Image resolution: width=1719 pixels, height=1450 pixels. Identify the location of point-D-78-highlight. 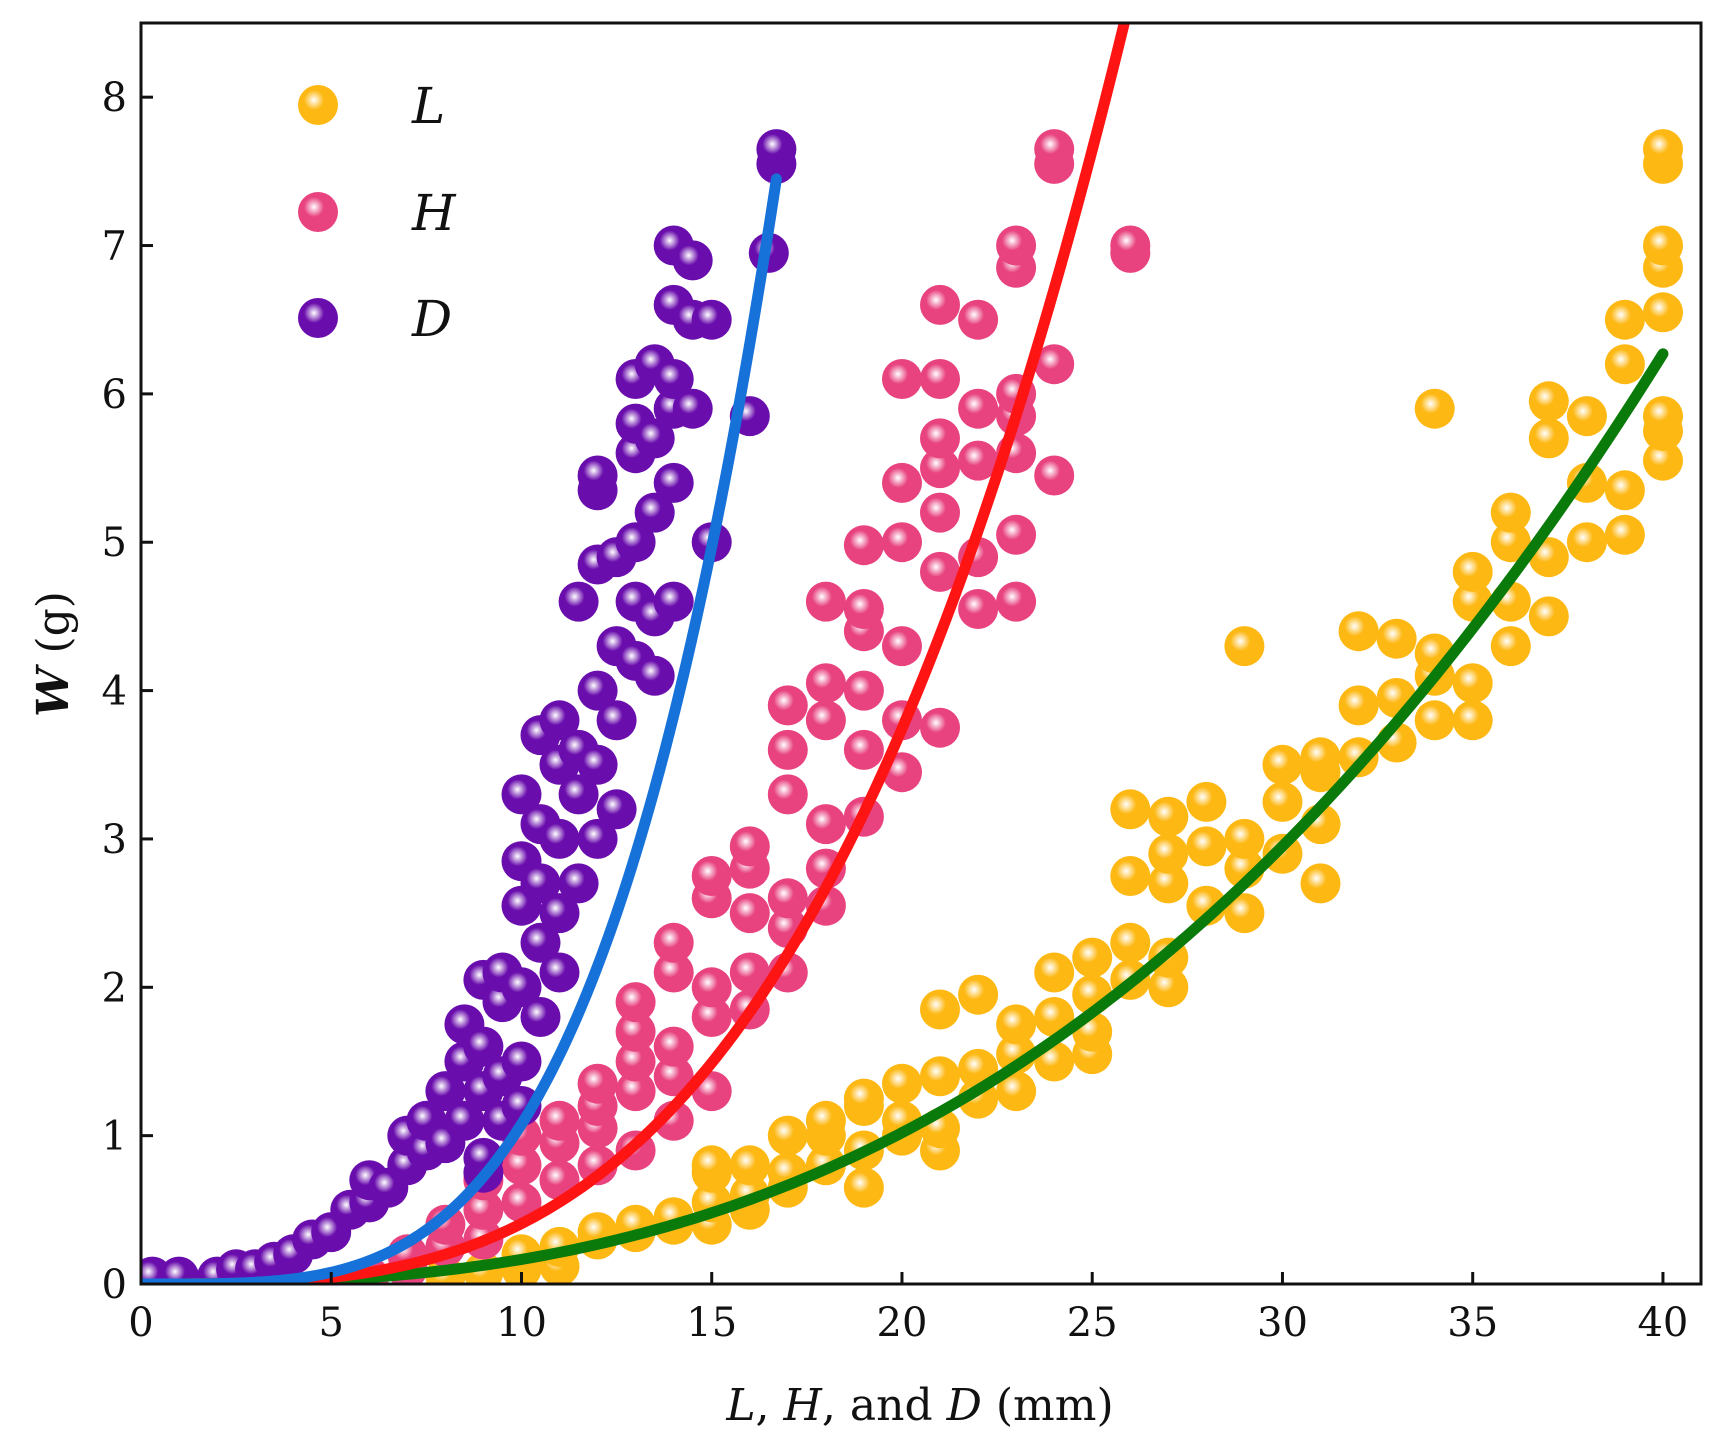
(688, 403).